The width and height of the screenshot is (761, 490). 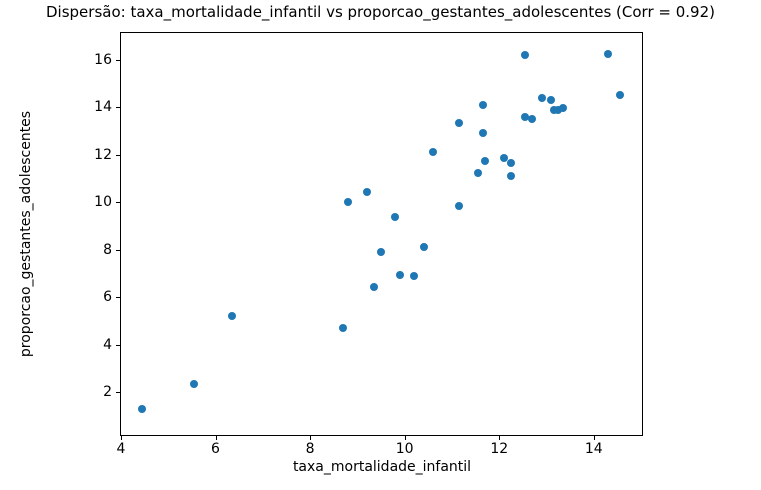 I want to click on x-tick-label: 10, so click(x=404, y=449).